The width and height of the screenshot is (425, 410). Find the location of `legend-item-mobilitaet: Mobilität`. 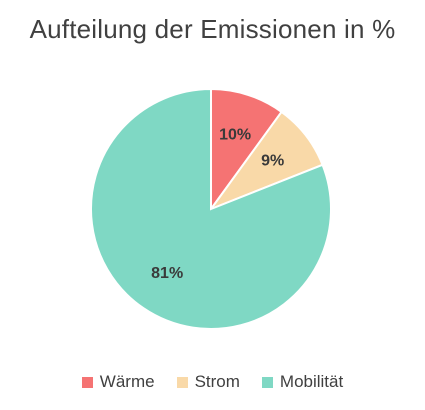

legend-item-mobilitaet: Mobilität is located at coordinates (302, 382).